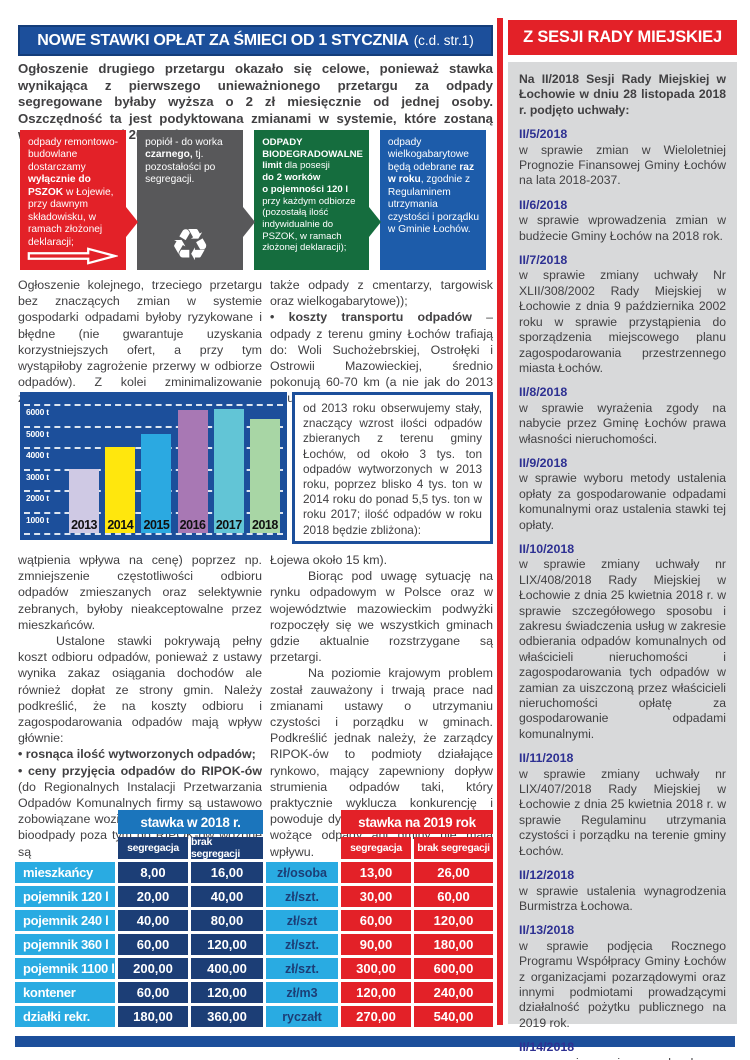  What do you see at coordinates (153, 848) in the screenshot?
I see `table-subheader-segregation-2018: segregacja` at bounding box center [153, 848].